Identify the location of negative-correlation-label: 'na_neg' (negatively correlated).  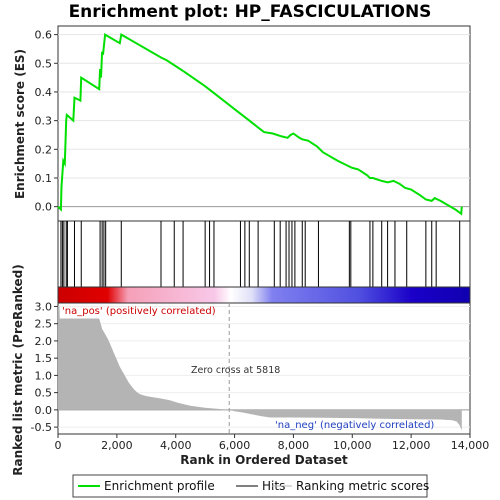
(354, 425).